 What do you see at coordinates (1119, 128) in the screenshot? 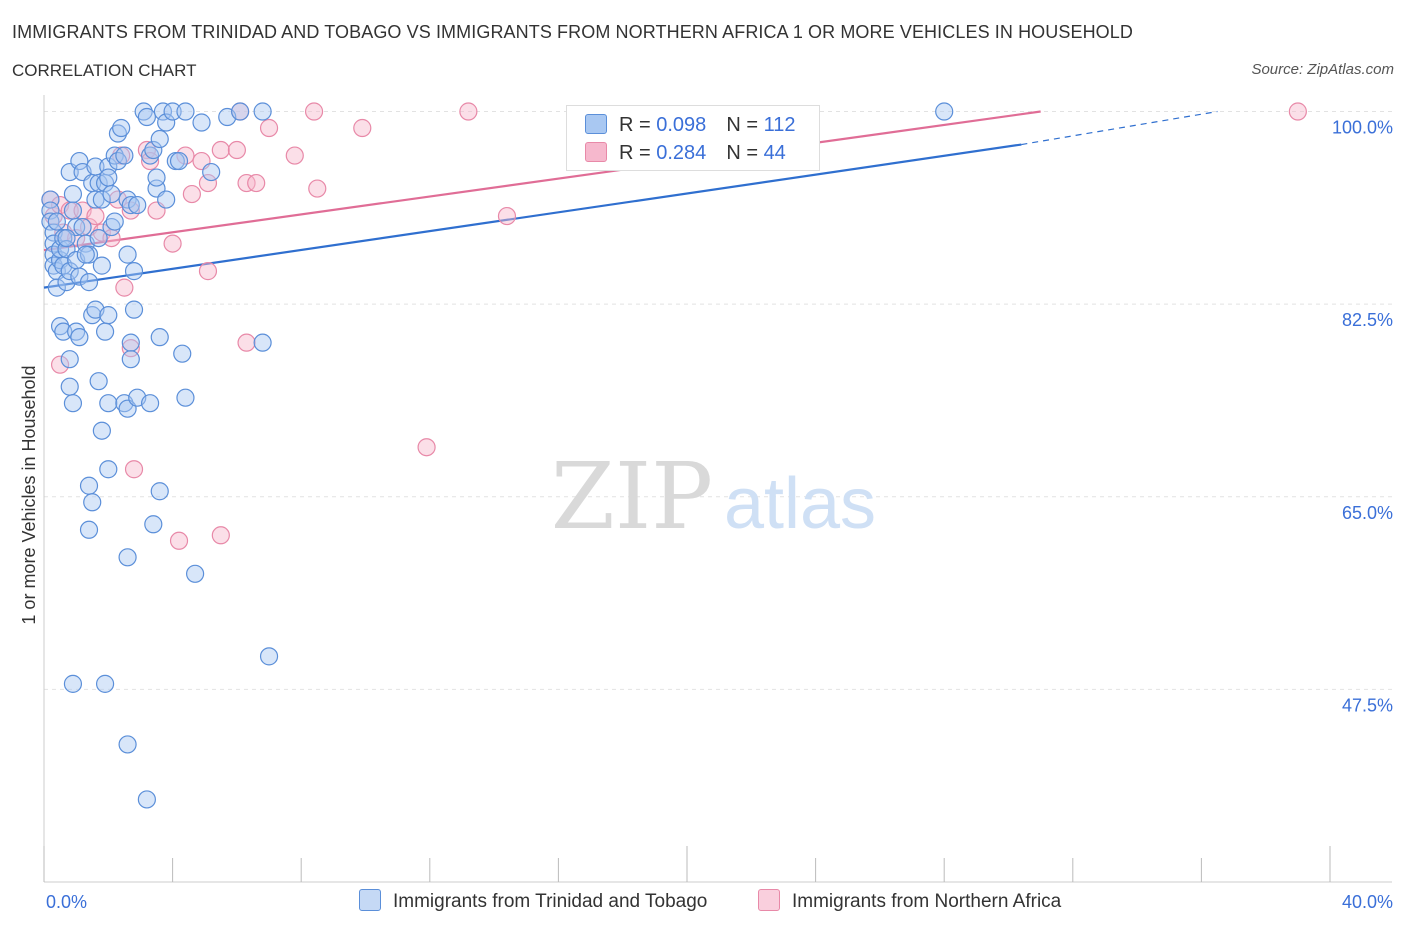
I see `trend-extension-trinidad-tobago` at bounding box center [1119, 128].